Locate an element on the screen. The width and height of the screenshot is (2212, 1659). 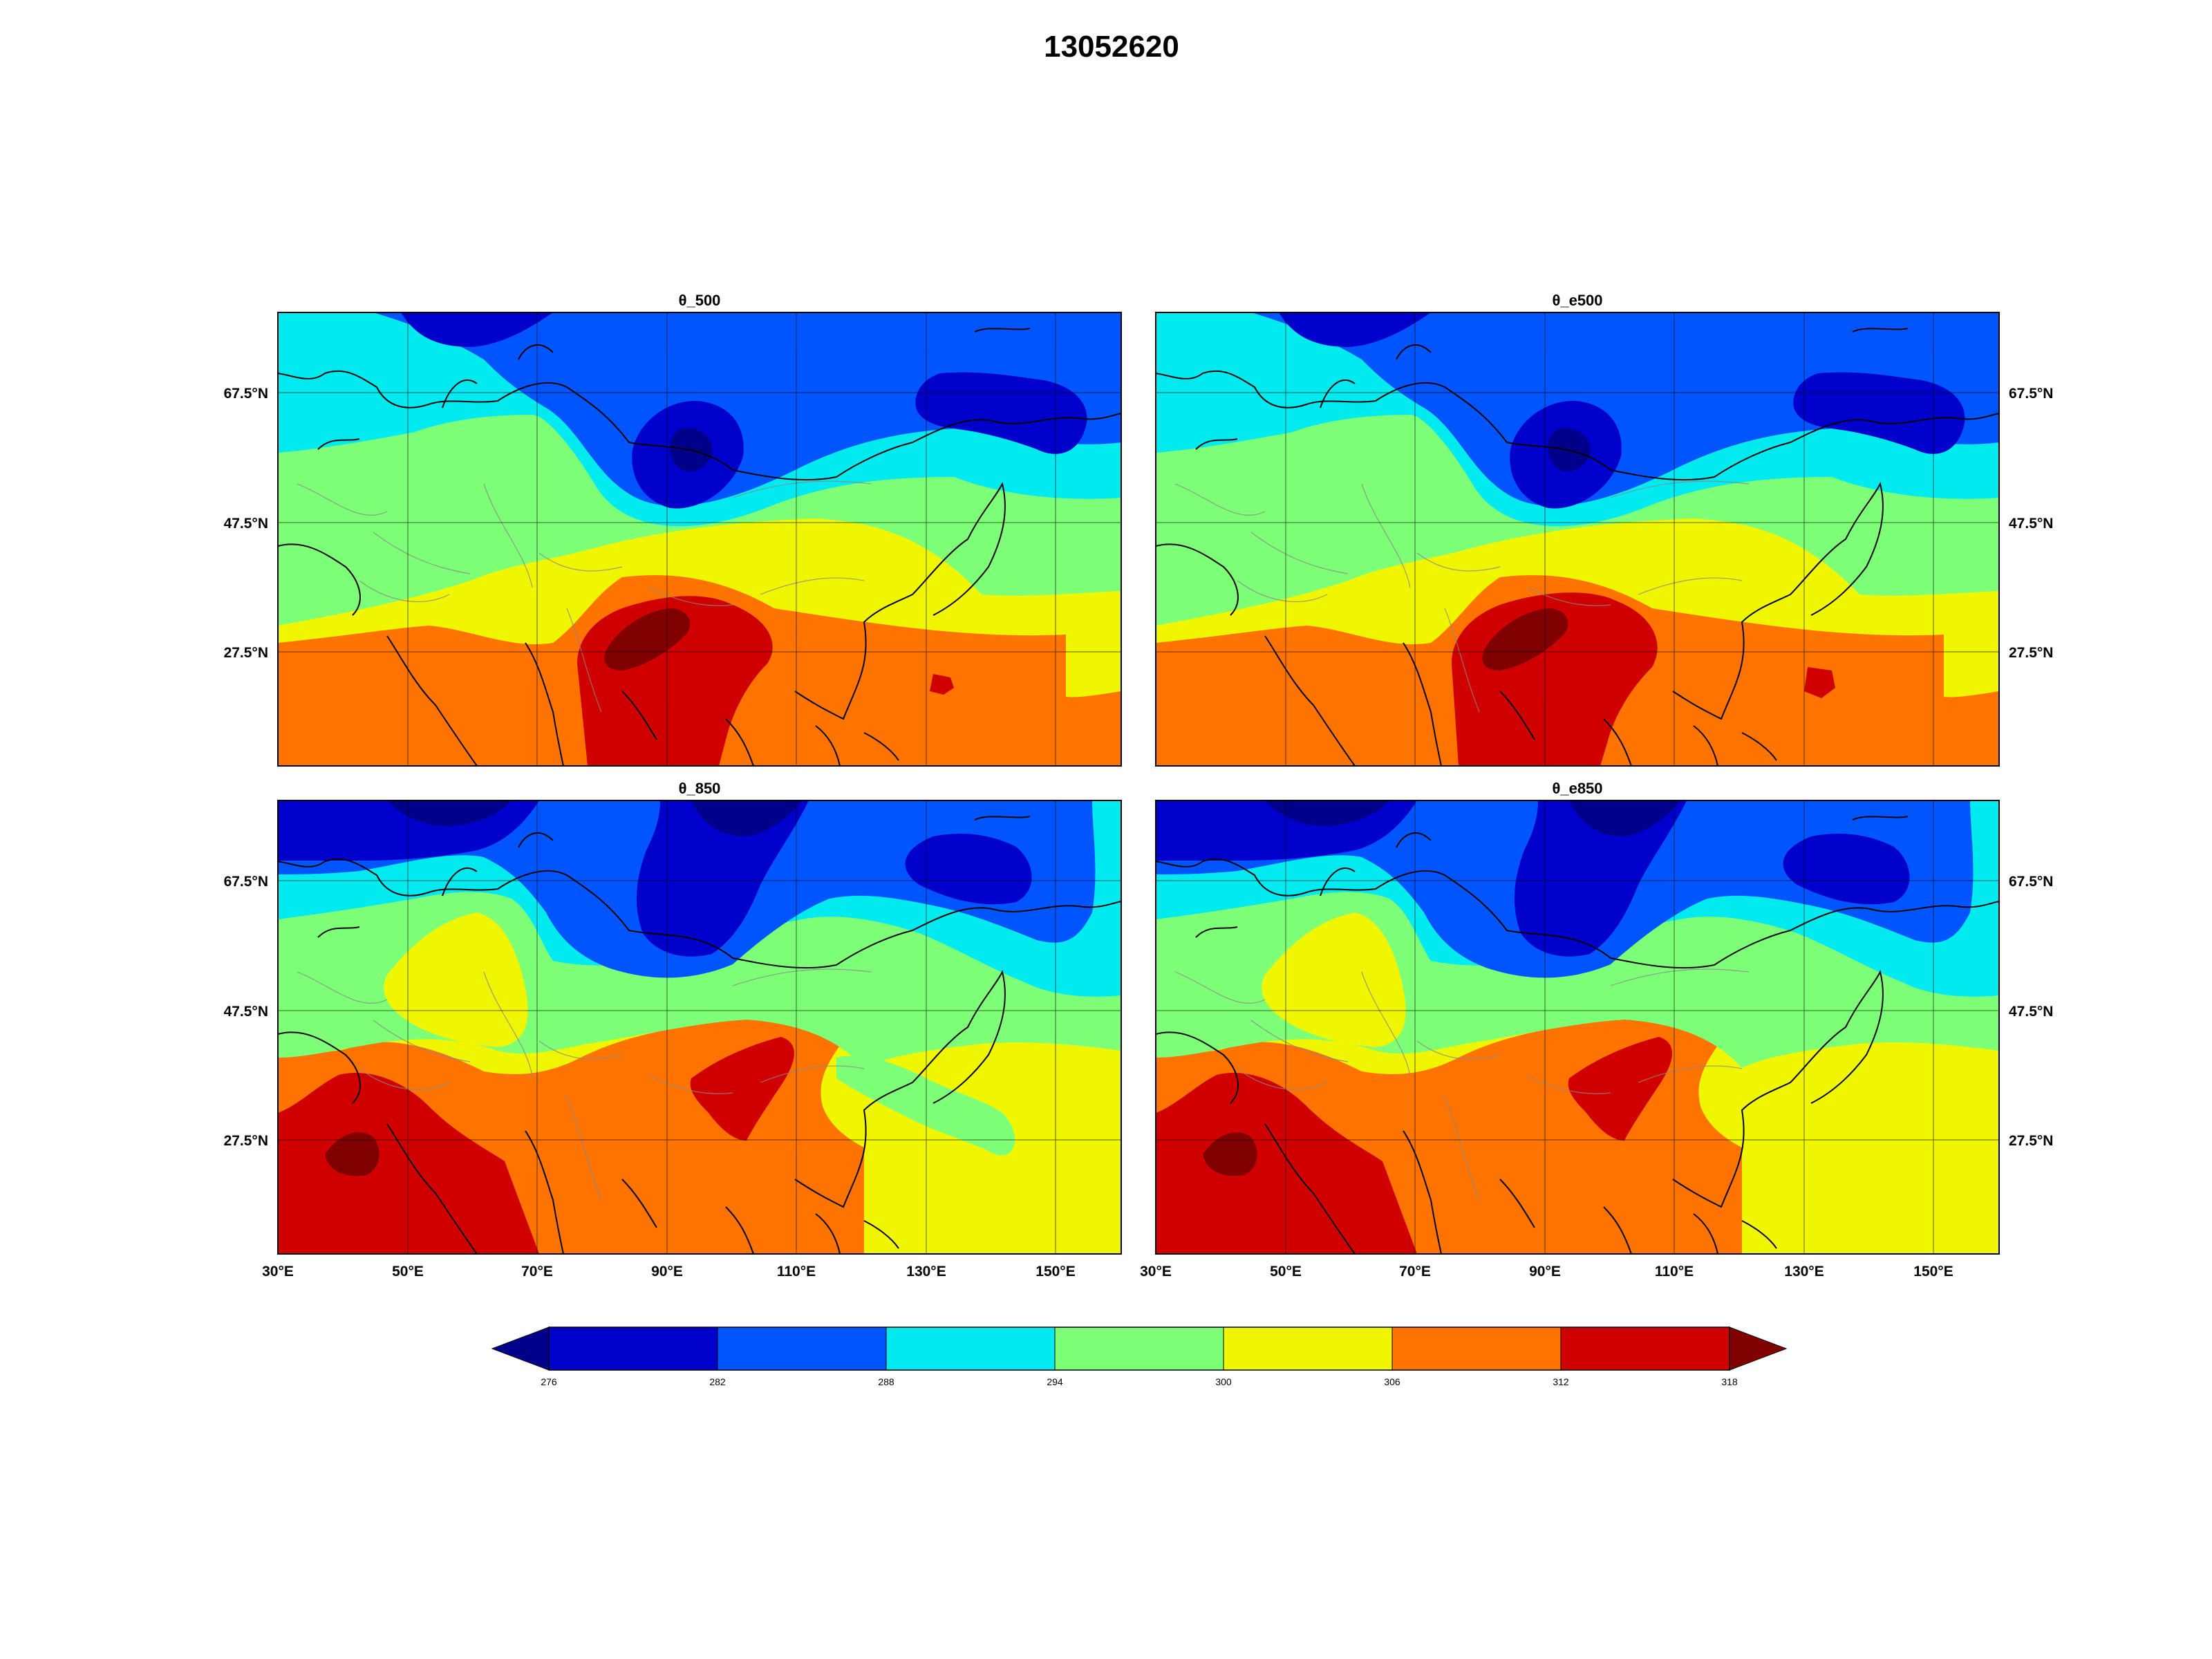
panel-title: θ_e850 is located at coordinates (1577, 789).